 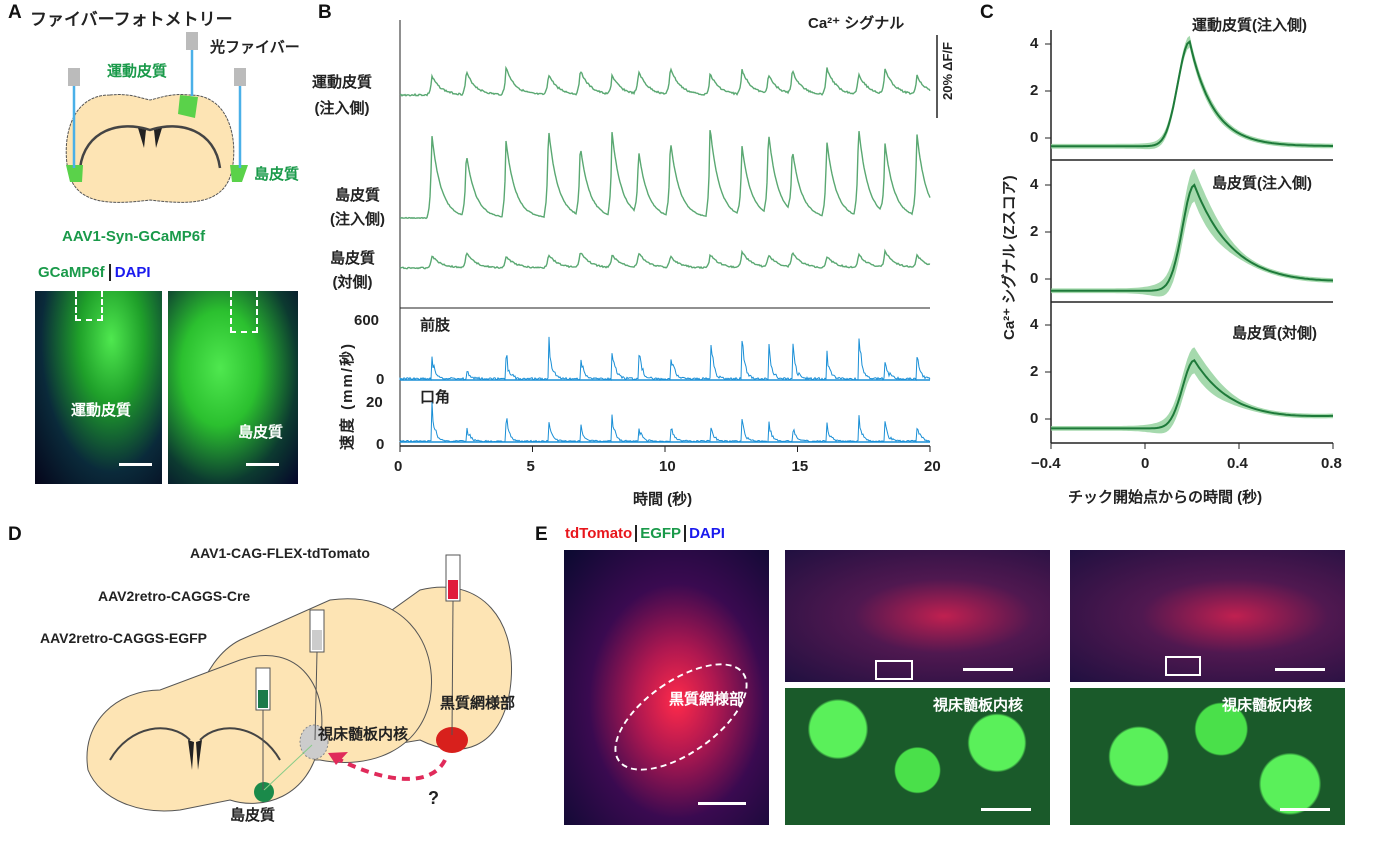 What do you see at coordinates (661, 533) in the screenshot?
I see `stain-egfp: EGFP` at bounding box center [661, 533].